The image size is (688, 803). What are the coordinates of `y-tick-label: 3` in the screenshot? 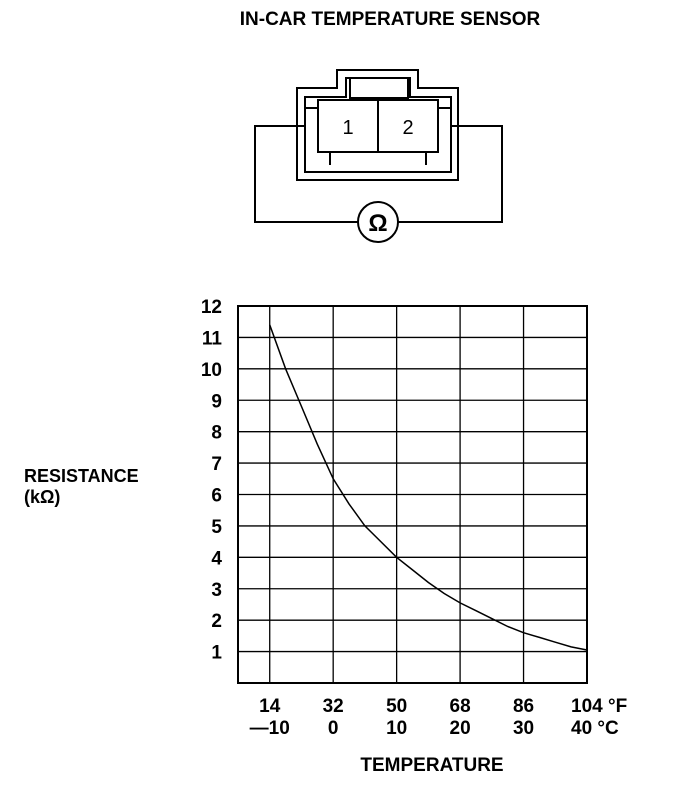 It's located at (216, 590).